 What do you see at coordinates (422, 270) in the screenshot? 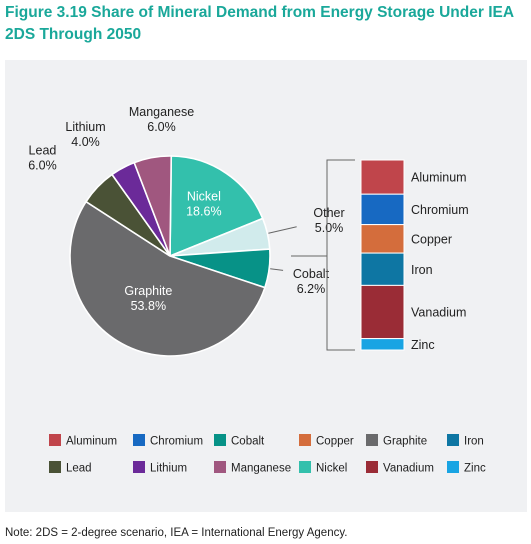
I see `bar-label-iron: Iron` at bounding box center [422, 270].